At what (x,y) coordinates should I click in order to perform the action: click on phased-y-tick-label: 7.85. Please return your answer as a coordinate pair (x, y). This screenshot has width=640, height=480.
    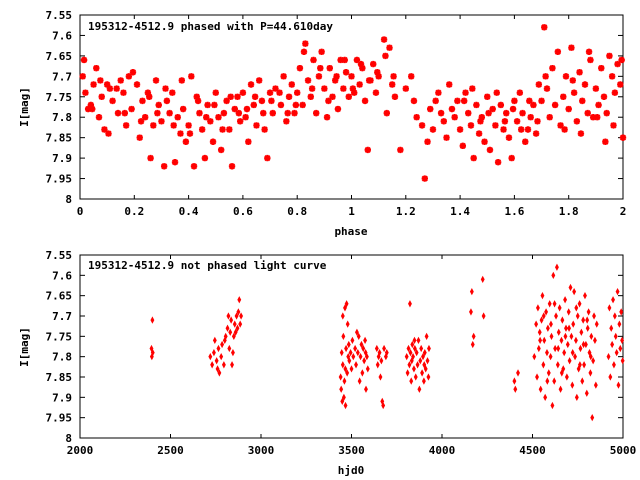
    Looking at the image, I should click on (59, 138).